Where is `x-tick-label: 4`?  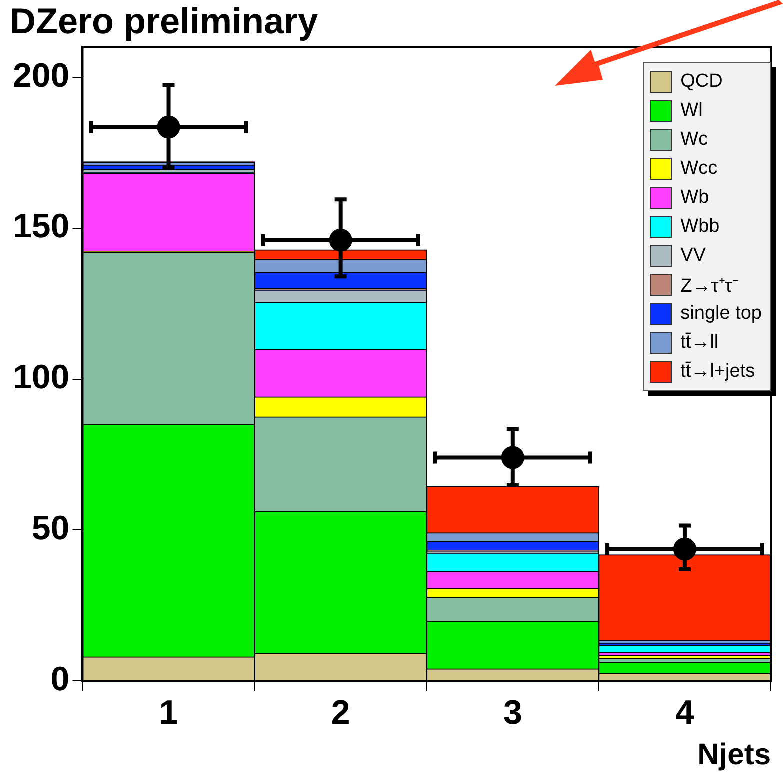 x-tick-label: 4 is located at coordinates (685, 713).